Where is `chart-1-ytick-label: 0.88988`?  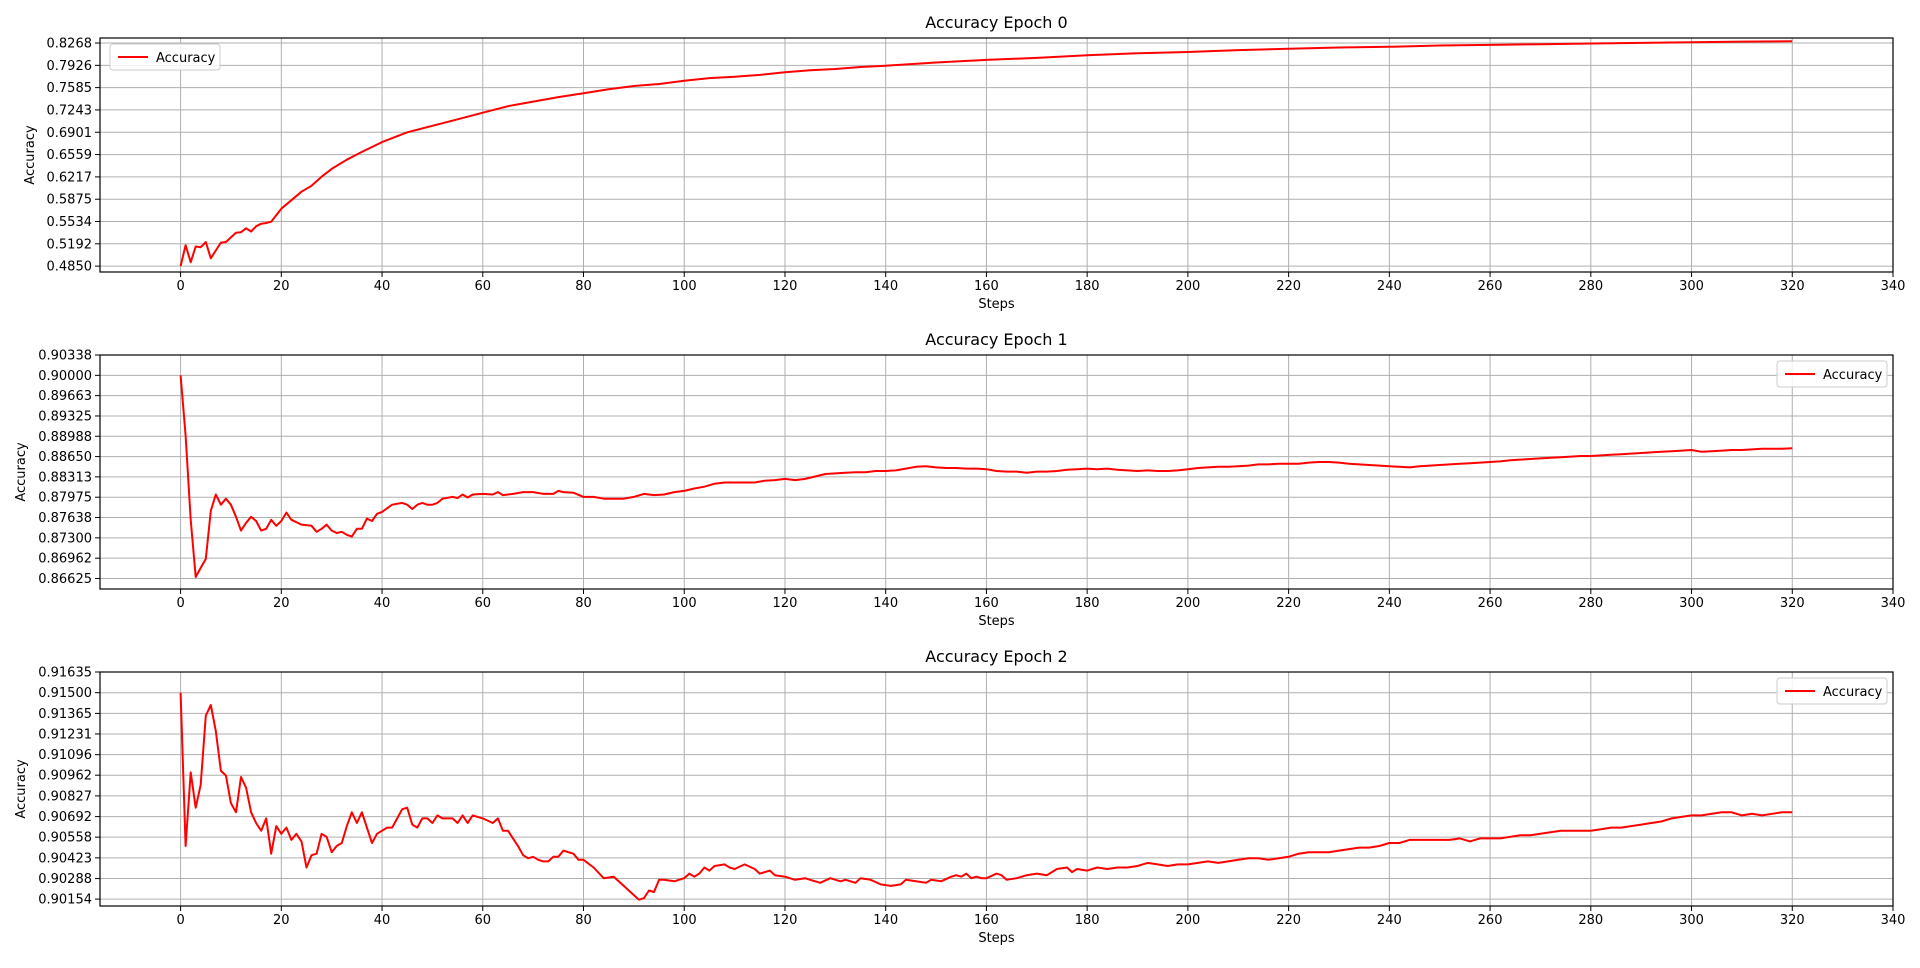 chart-1-ytick-label: 0.88988 is located at coordinates (65, 437).